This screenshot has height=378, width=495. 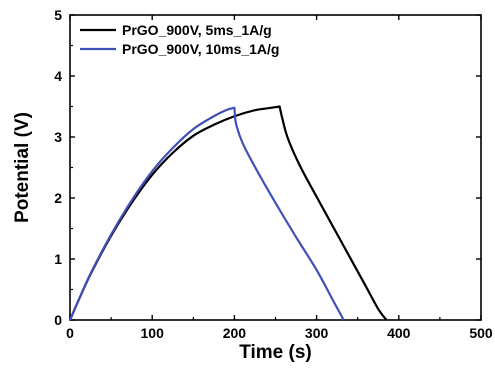 What do you see at coordinates (58, 320) in the screenshot?
I see `y-tick-label: 0` at bounding box center [58, 320].